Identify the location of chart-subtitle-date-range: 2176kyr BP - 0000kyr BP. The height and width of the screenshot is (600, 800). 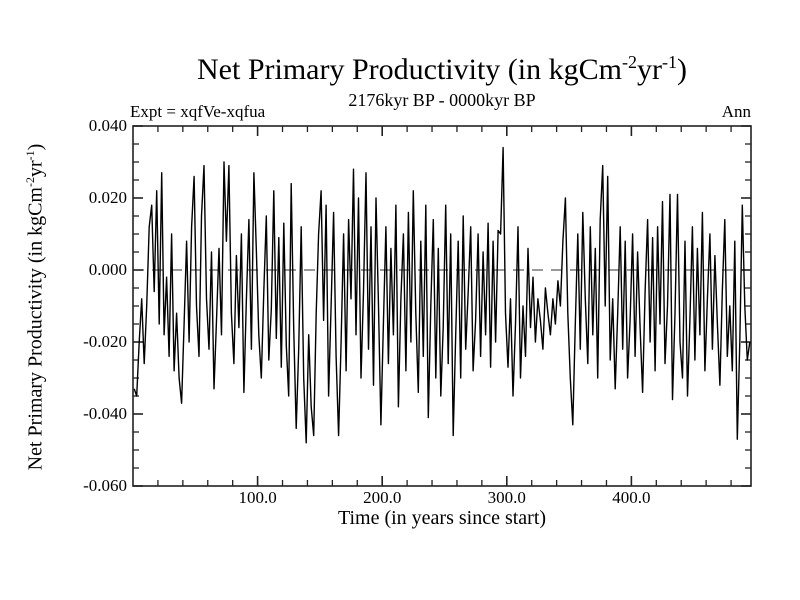
(442, 100).